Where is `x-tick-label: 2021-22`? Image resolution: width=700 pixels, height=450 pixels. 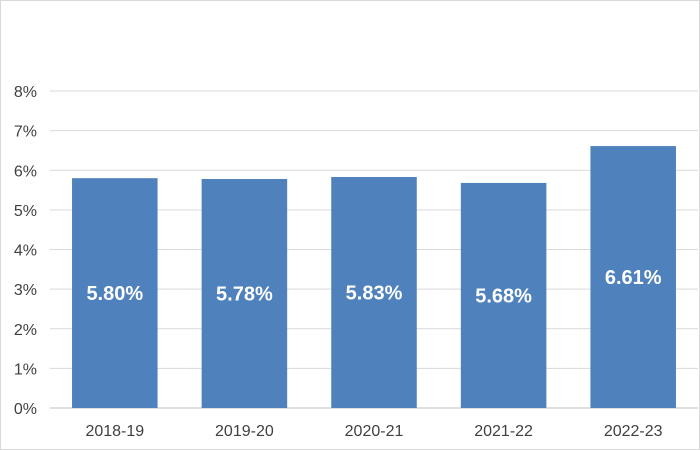 x-tick-label: 2021-22 is located at coordinates (503, 431).